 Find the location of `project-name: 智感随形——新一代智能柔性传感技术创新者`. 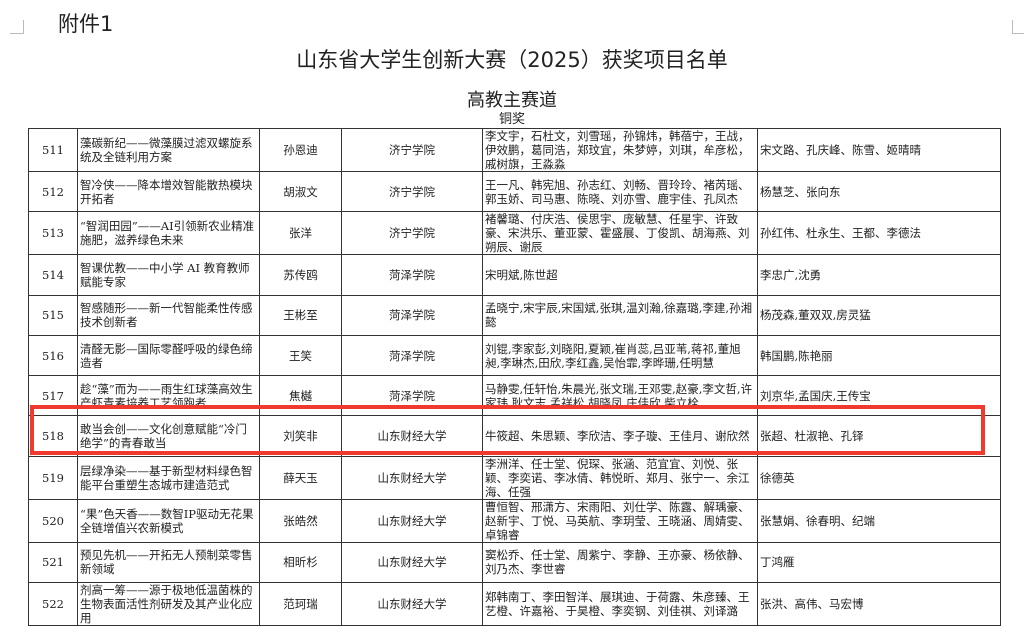

project-name: 智感随形——新一代智能柔性传感技术创新者 is located at coordinates (168, 315).